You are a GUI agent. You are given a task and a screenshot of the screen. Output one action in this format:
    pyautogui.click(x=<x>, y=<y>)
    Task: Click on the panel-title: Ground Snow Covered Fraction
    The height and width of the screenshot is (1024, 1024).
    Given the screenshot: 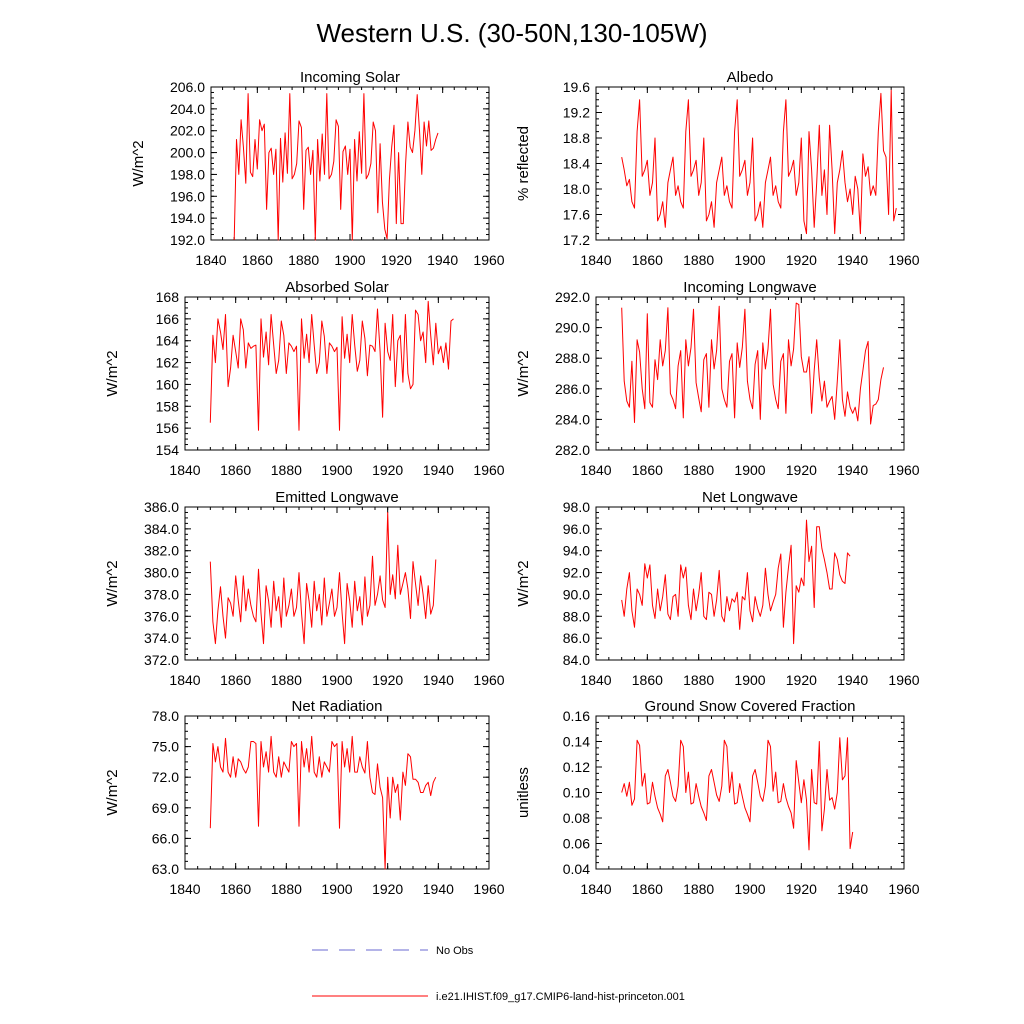 What is the action you would take?
    pyautogui.click(x=750, y=706)
    